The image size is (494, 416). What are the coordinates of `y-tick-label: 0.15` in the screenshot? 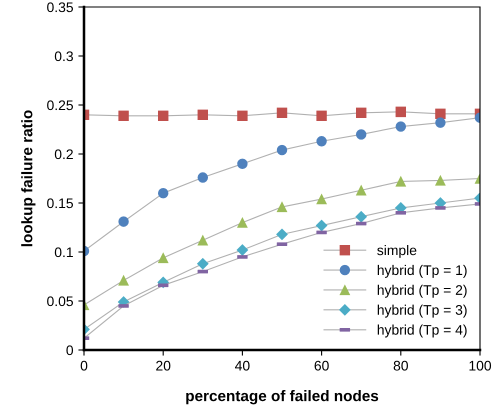 It's located at (60, 203).